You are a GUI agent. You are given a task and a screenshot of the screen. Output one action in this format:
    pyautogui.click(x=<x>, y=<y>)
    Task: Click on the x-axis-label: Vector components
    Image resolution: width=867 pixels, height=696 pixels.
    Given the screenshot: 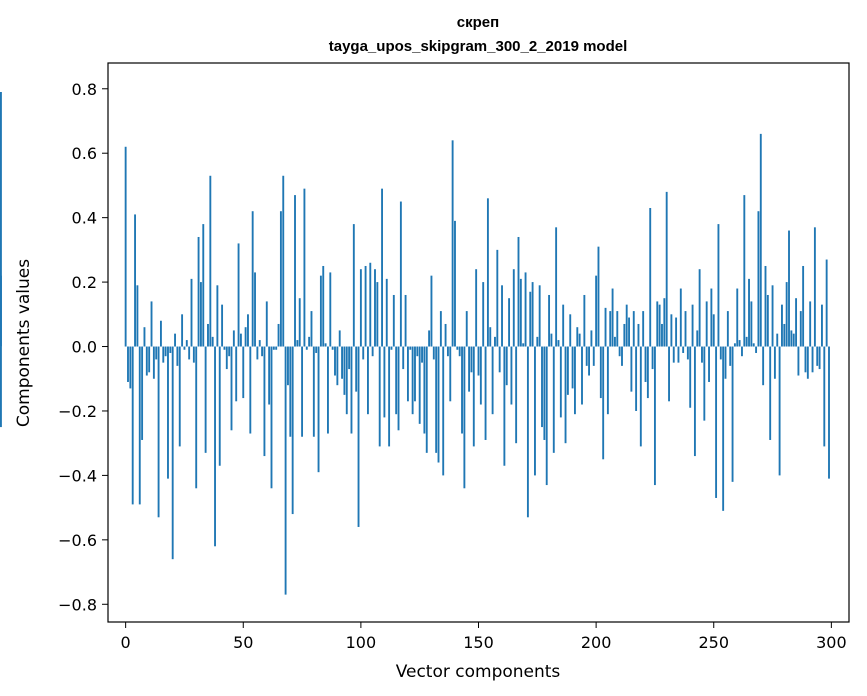 What is the action you would take?
    pyautogui.click(x=478, y=672)
    